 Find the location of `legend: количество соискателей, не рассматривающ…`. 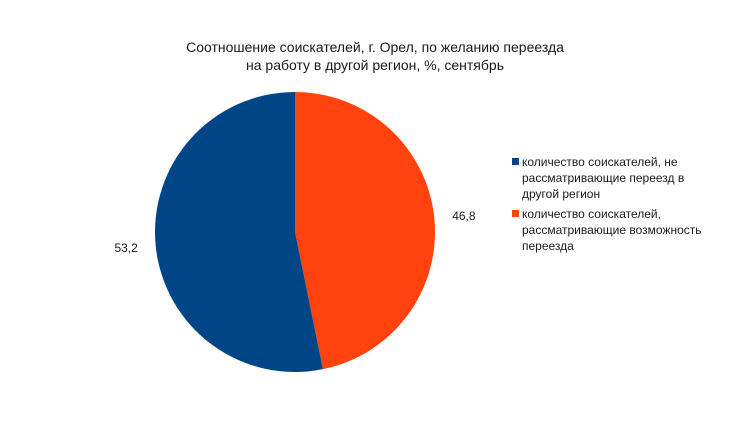

legend: количество соискателей, не рассматривающ… is located at coordinates (617, 206).